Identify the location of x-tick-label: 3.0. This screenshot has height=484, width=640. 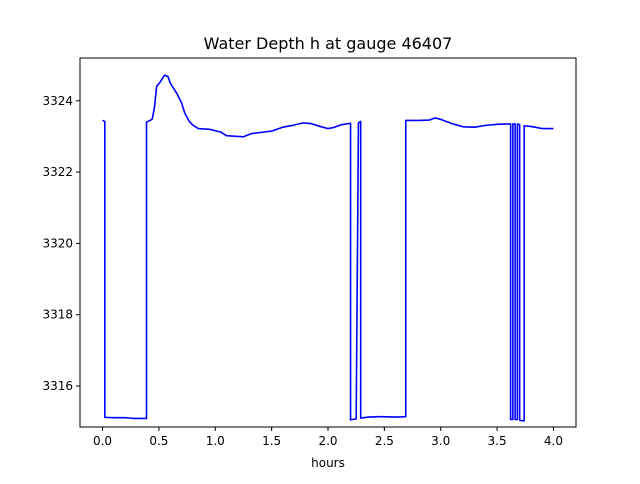
(440, 441).